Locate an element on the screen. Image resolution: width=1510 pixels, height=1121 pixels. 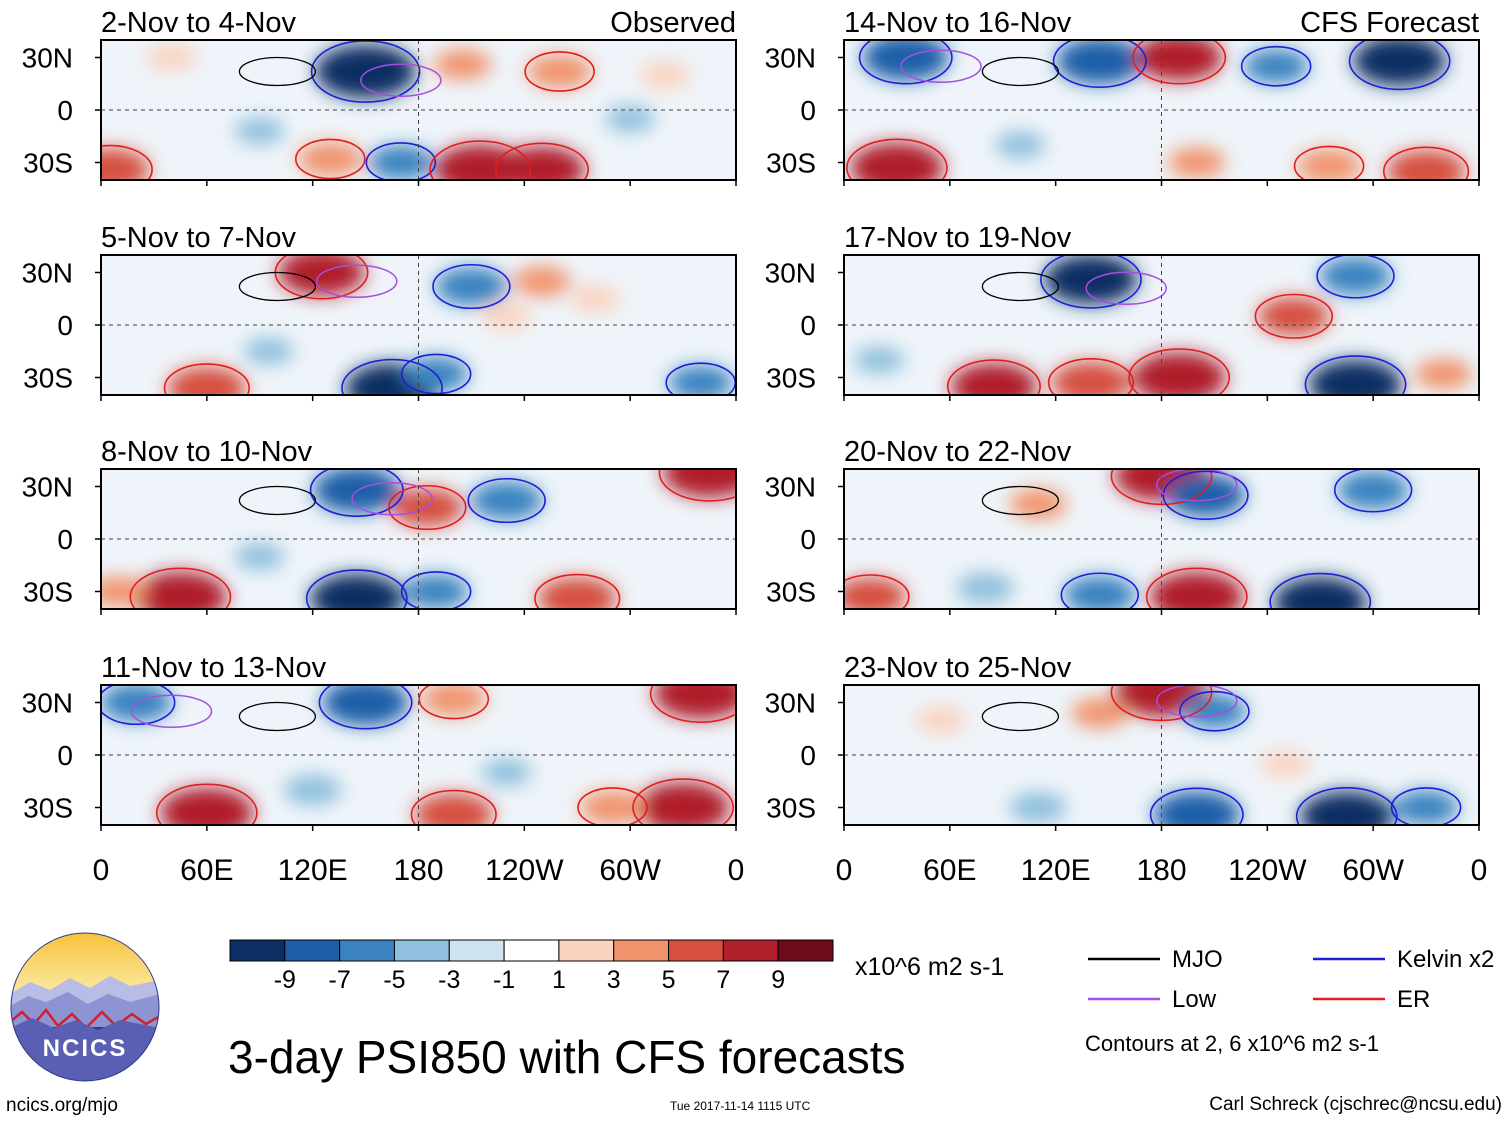
map-panel: 30N 0 30S 14-Nov to 16-Nov CFS Forecast is located at coordinates (1122, 96).